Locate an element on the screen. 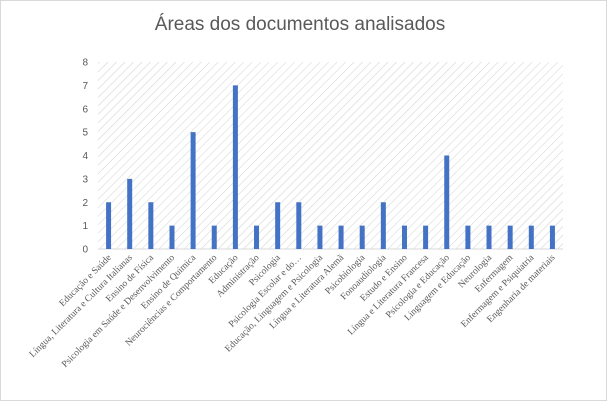 Image resolution: width=607 pixels, height=401 pixels. y-tick-label: 3 is located at coordinates (85, 179).